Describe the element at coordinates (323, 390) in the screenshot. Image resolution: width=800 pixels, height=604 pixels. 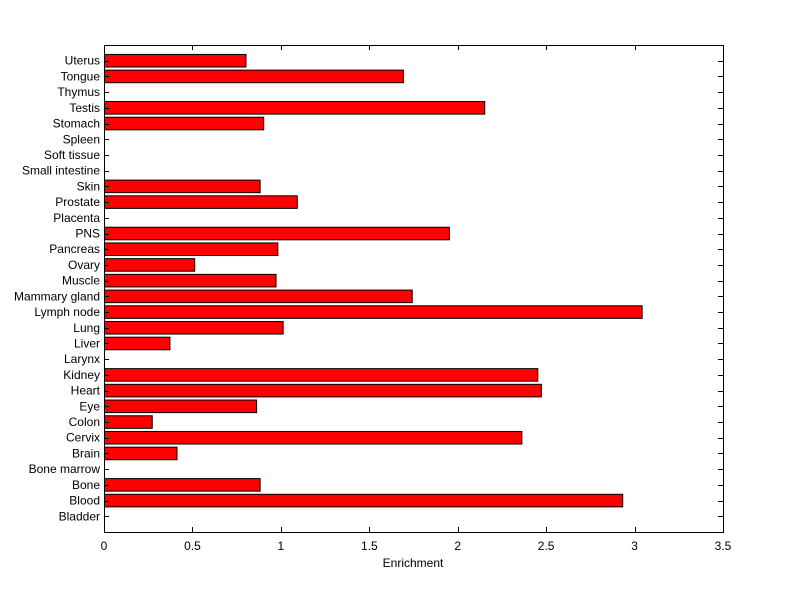
I see `bar-heart` at that location.